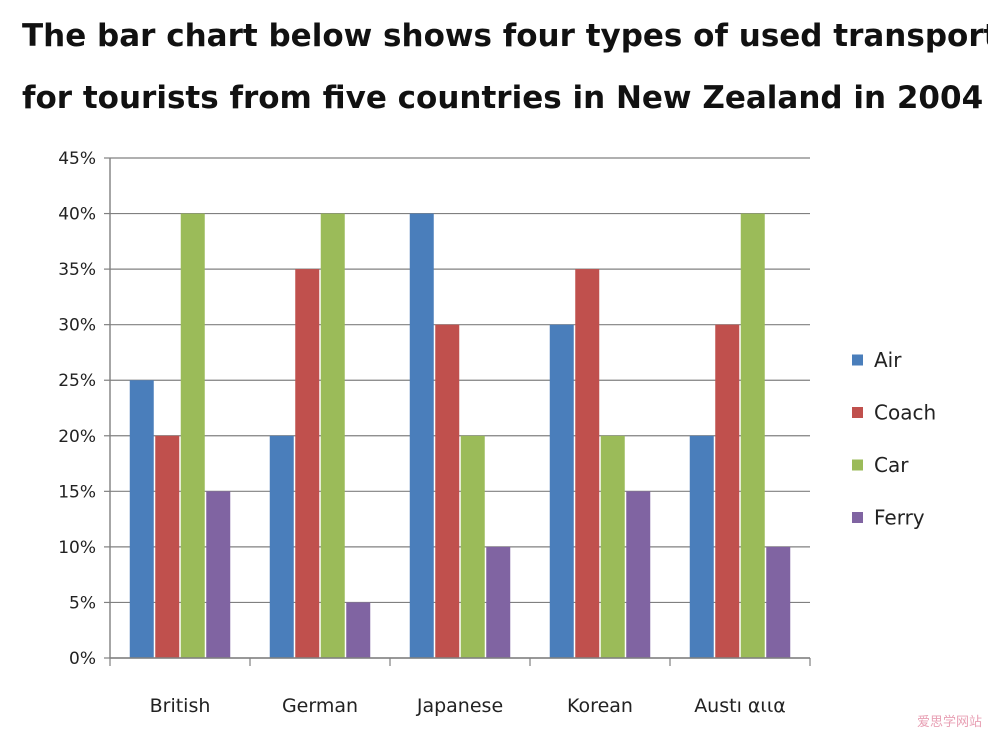  Describe the element at coordinates (77, 215) in the screenshot. I see `y-tick-label: 40%` at that location.